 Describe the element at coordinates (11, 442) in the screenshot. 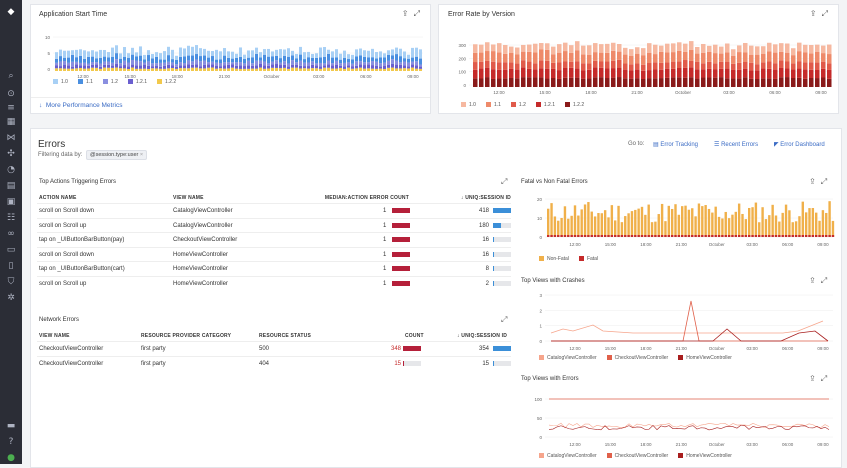

I see `help-icon: ?` at that location.